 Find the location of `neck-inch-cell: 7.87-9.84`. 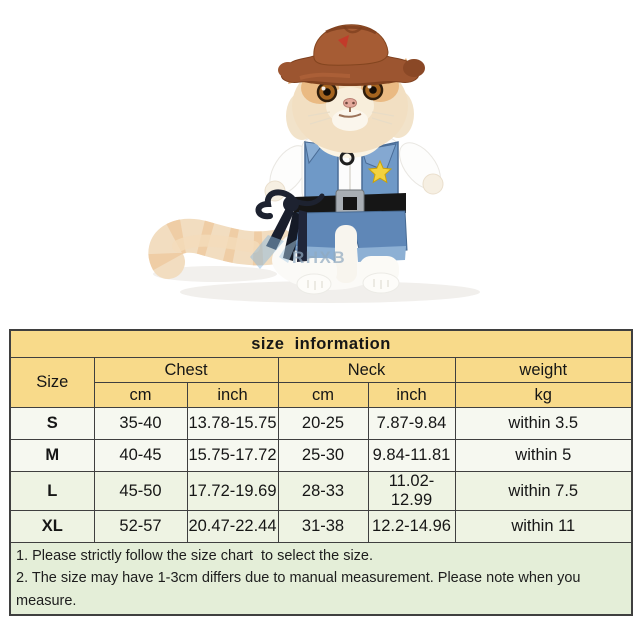

neck-inch-cell: 7.87-9.84 is located at coordinates (411, 423).